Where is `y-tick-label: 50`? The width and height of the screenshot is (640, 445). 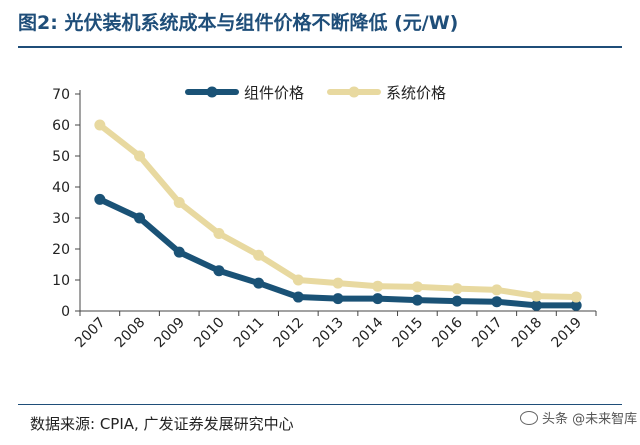
y-tick-label: 50 is located at coordinates (61, 157).